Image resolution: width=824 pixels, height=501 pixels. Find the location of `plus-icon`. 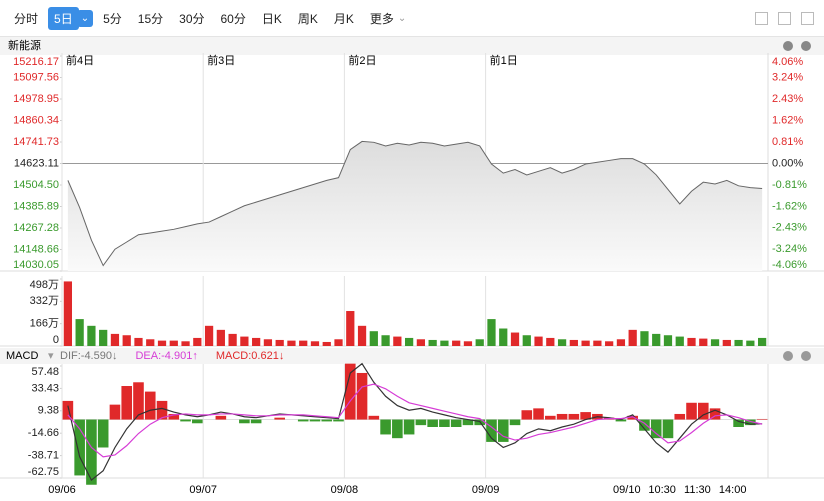

plus-icon is located at coordinates (806, 46).